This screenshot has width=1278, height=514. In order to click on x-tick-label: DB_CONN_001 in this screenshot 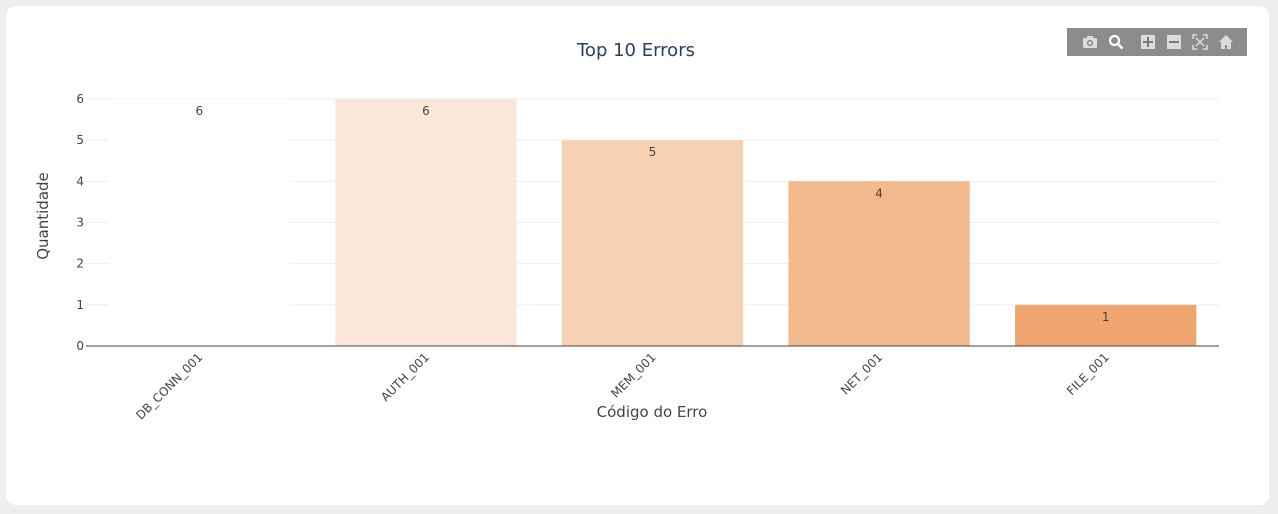, I will do `click(169, 386)`.